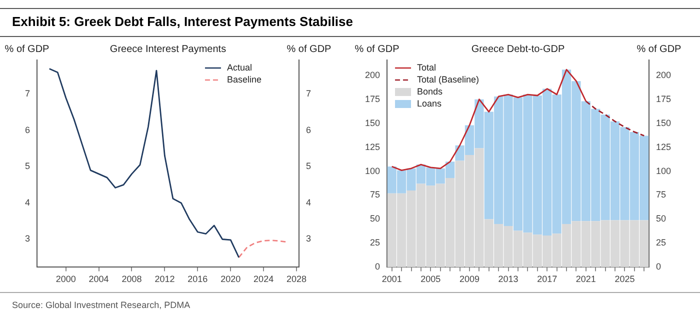  I want to click on y2-tick-label: 200, so click(664, 75).